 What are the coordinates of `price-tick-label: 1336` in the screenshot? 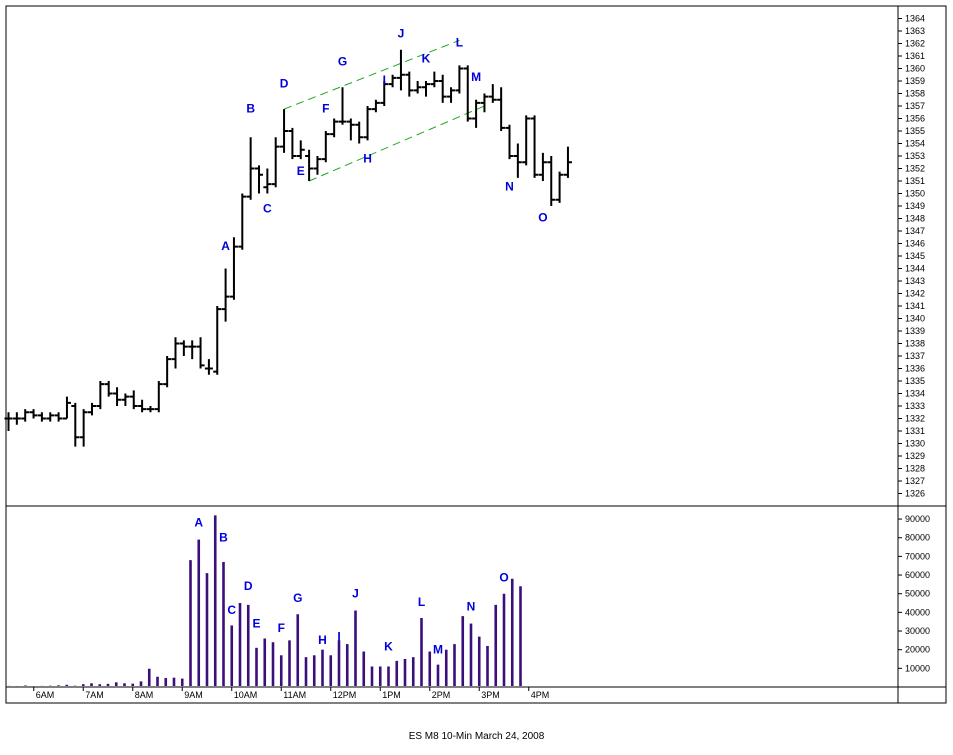 It's located at (915, 369).